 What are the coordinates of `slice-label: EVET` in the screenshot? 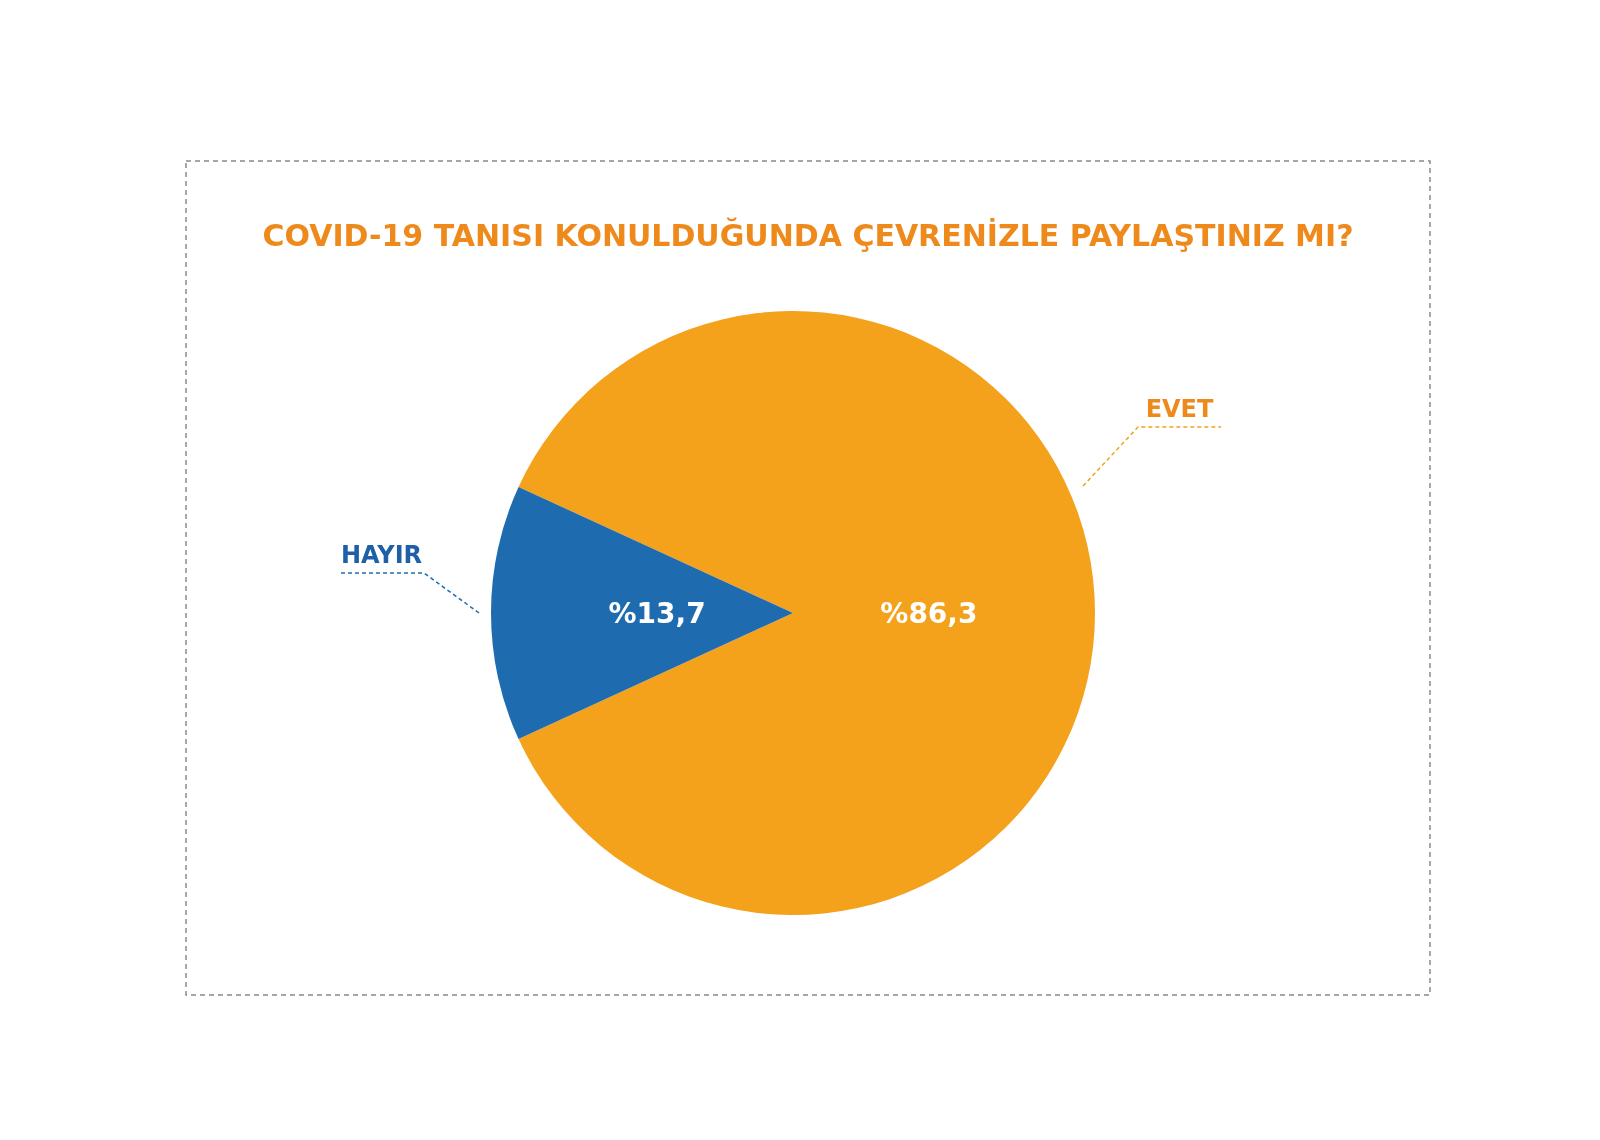 It's located at (1179, 409).